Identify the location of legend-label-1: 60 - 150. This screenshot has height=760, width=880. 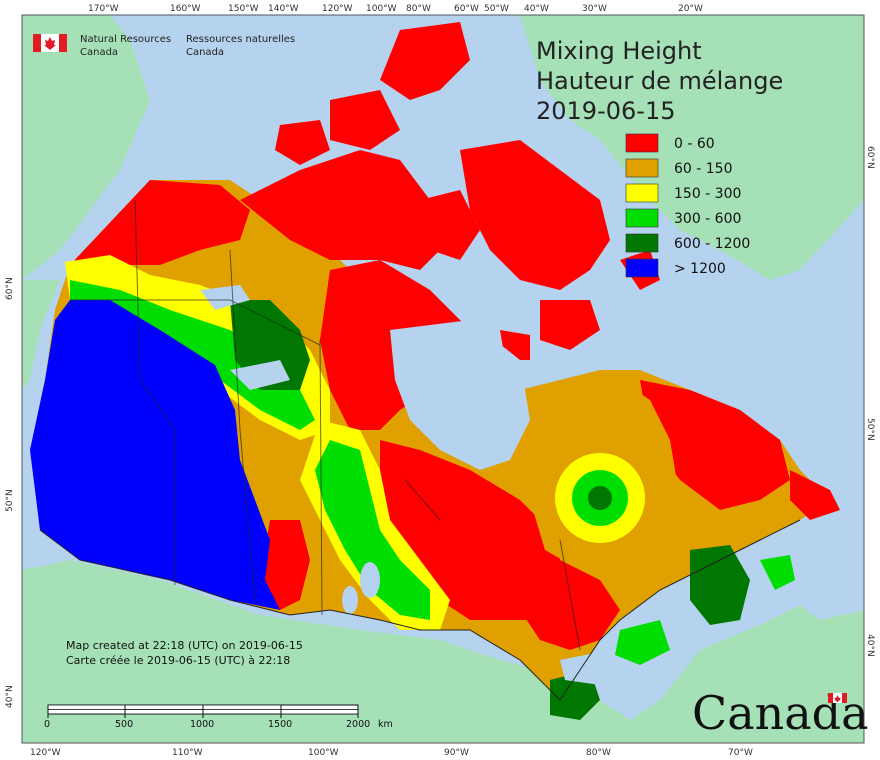
(703, 169).